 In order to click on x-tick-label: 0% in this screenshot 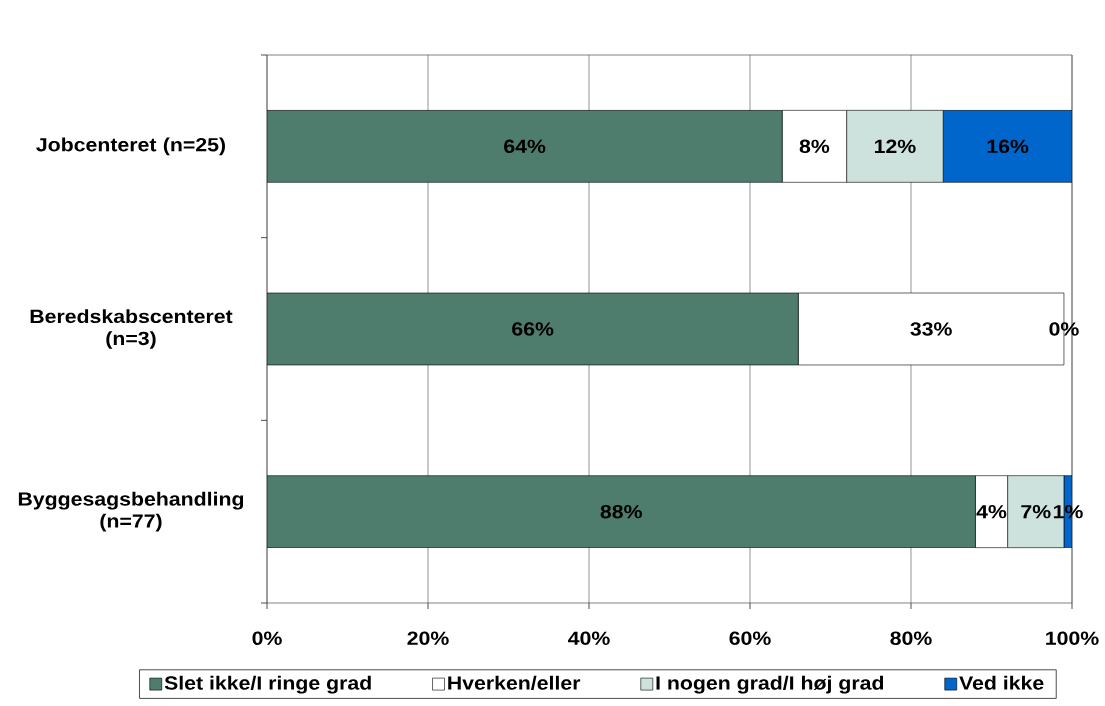, I will do `click(267, 638)`.